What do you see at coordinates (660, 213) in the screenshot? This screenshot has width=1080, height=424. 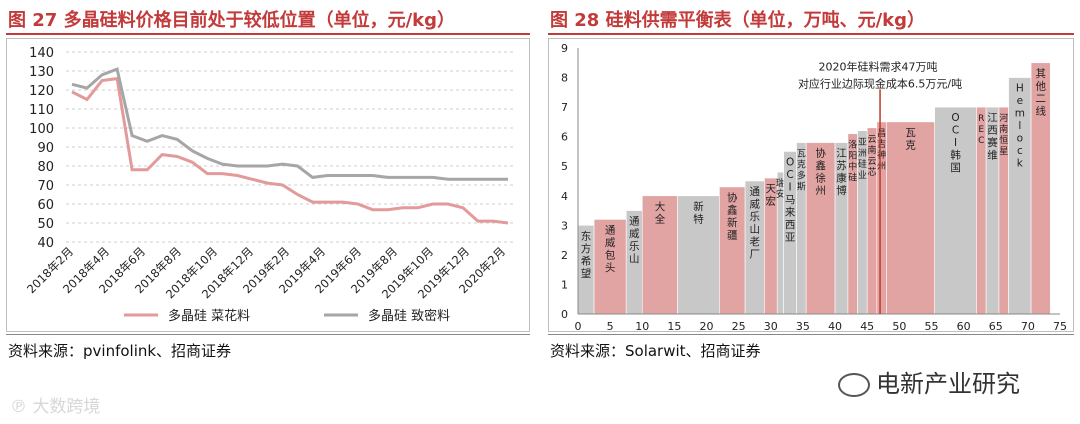 I see `bar-label: 大全` at bounding box center [660, 213].